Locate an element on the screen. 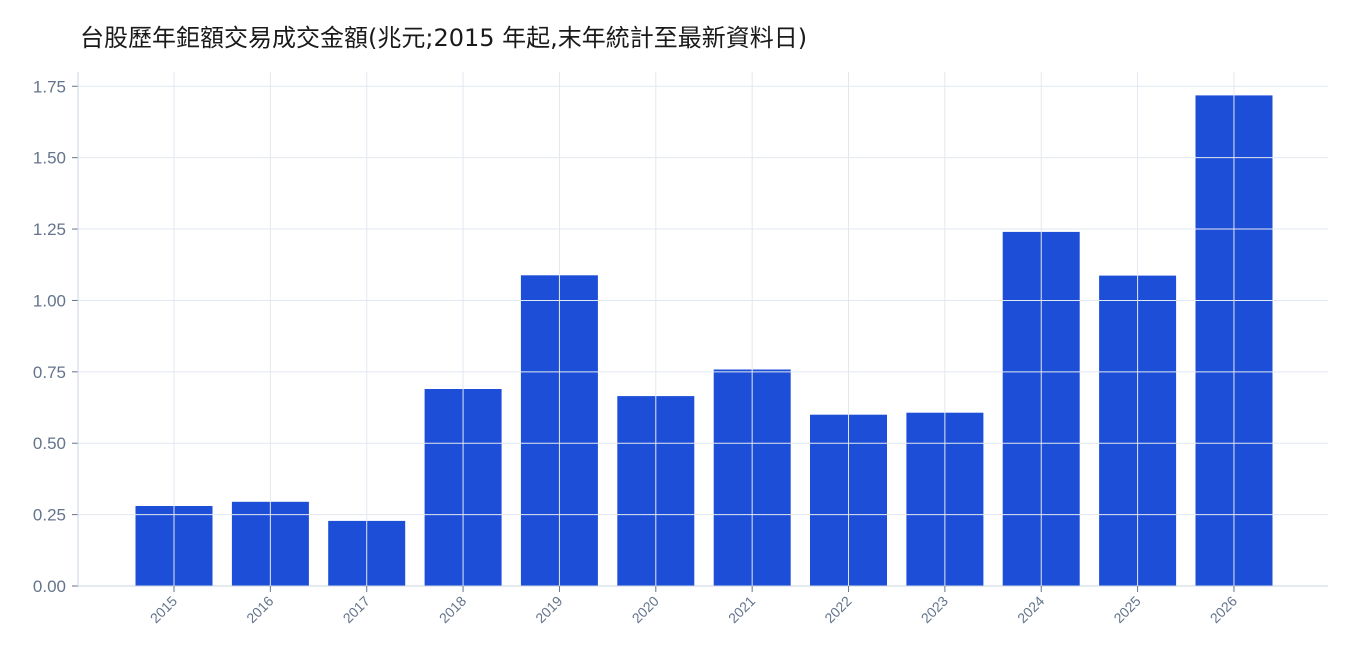  x-tick-label-2016: 2016 is located at coordinates (259, 609).